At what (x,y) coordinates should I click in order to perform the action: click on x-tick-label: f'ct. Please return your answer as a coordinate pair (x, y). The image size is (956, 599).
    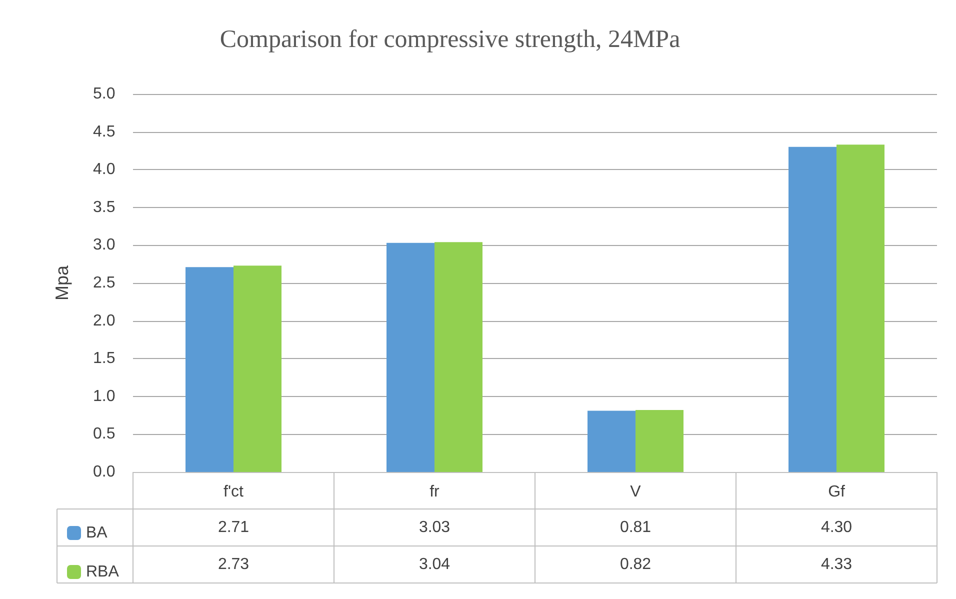
    Looking at the image, I should click on (234, 492).